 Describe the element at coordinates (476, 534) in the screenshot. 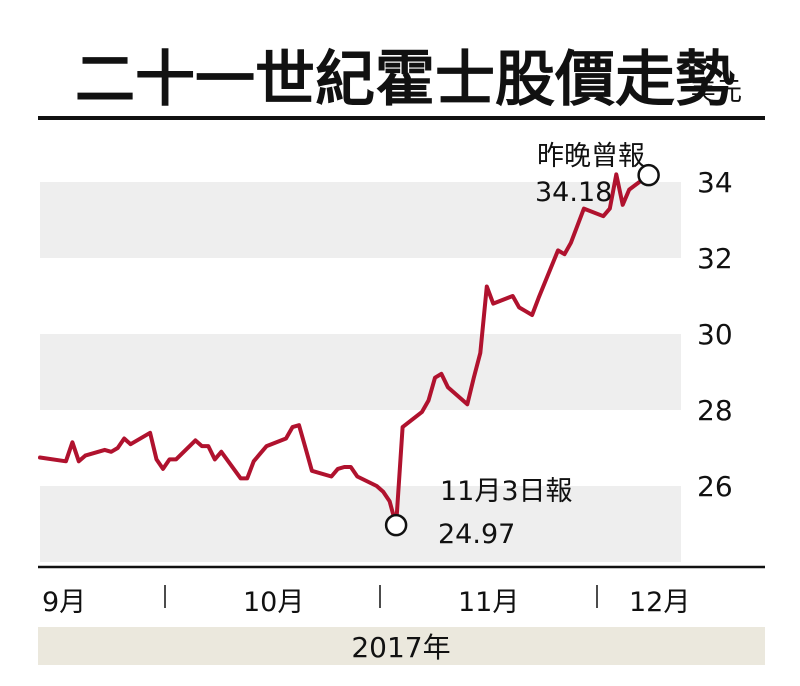

I see `low-annotation-value: 24.97` at that location.